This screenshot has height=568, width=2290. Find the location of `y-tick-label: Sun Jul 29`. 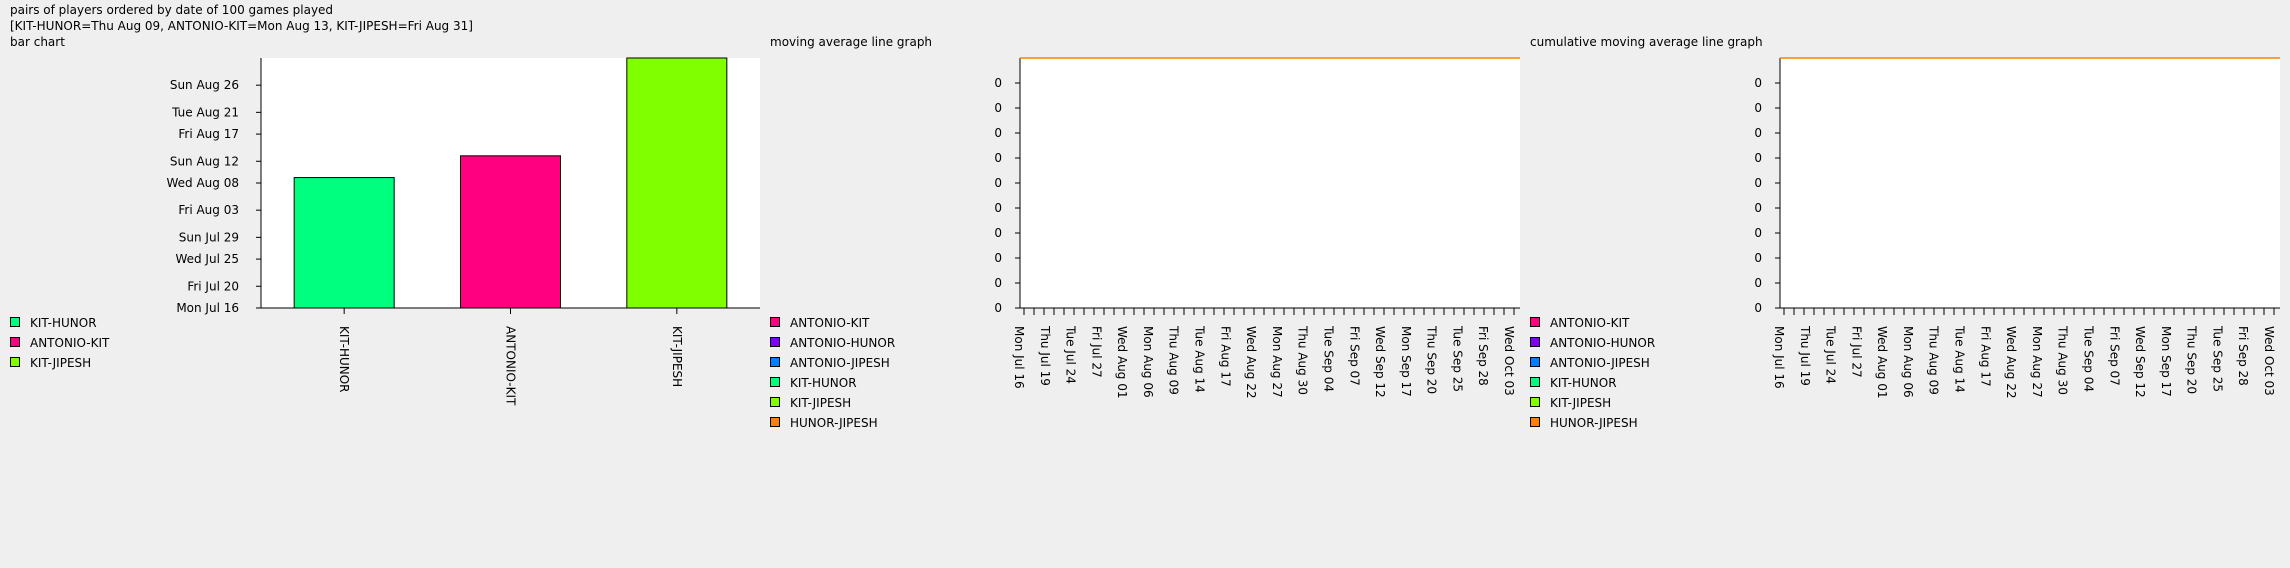

y-tick-label: Sun Jul 29 is located at coordinates (209, 237).